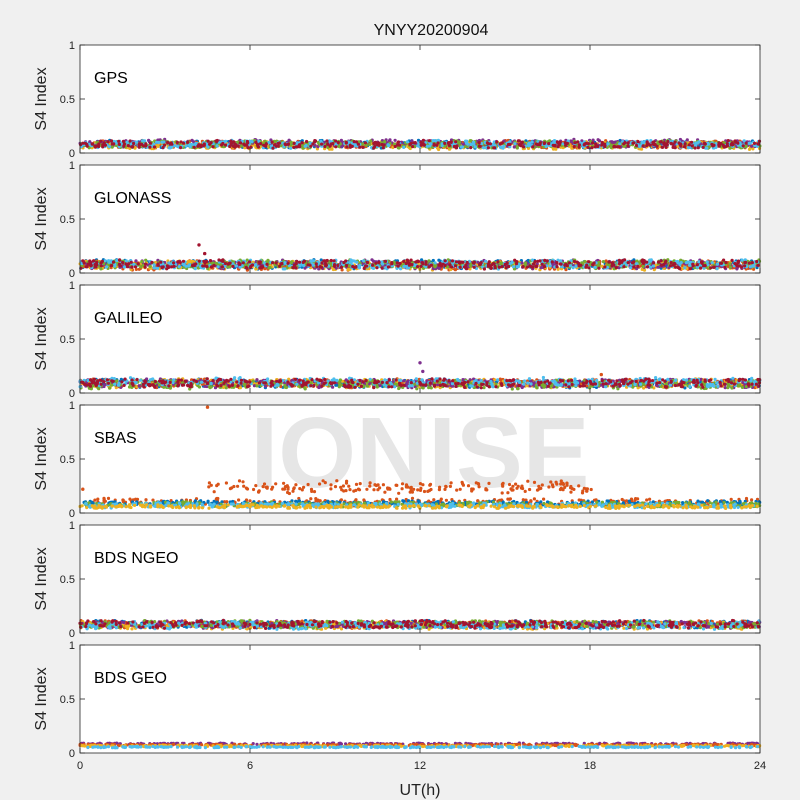 The height and width of the screenshot is (800, 800). I want to click on scatter-points, so click(420, 144).